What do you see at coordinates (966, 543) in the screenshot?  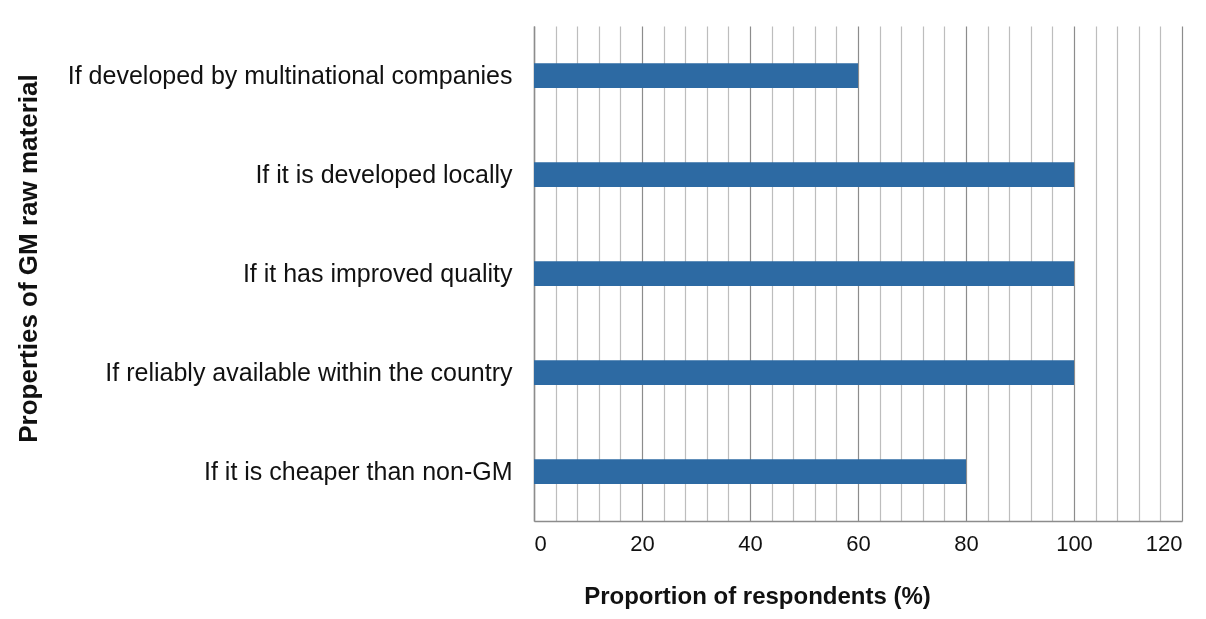 I see `x-tick-label: 80` at bounding box center [966, 543].